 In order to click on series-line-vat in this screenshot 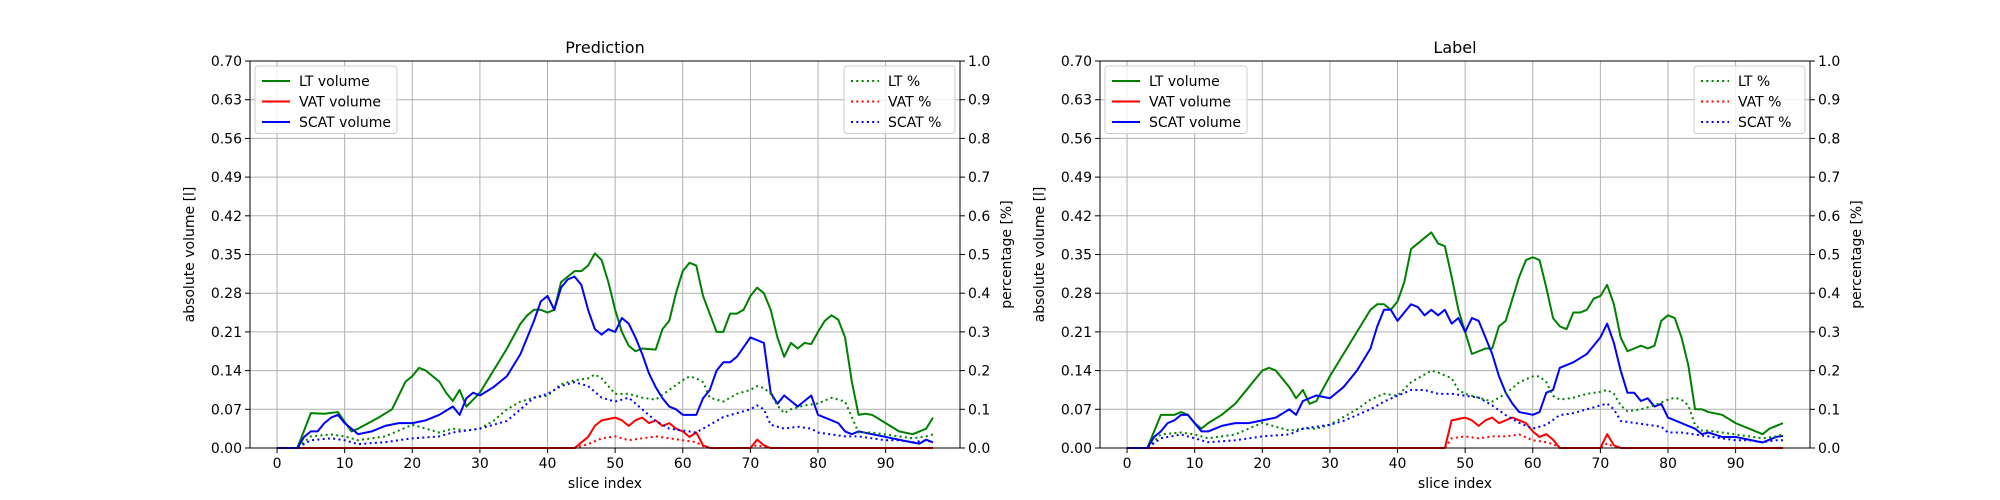, I will do `click(605, 442)`.